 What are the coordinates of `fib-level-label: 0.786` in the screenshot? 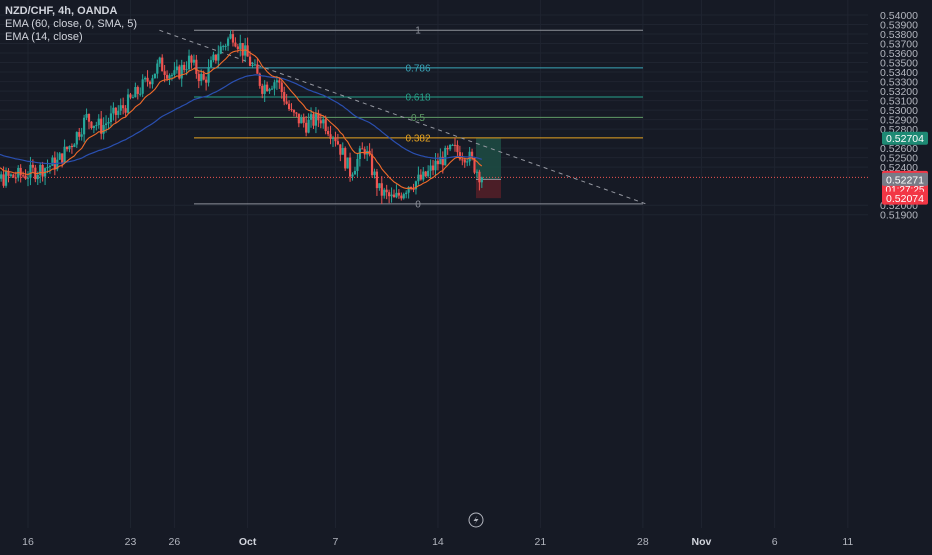 It's located at (417, 68).